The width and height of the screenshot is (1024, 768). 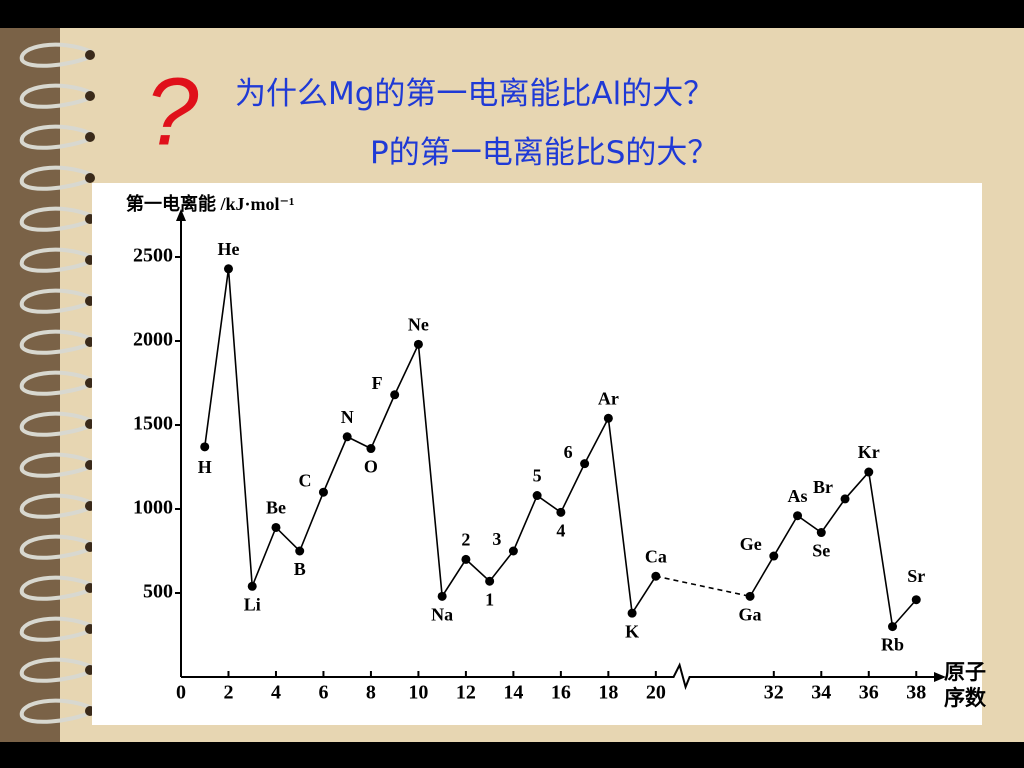 I want to click on point-label: Rb, so click(x=892, y=645).